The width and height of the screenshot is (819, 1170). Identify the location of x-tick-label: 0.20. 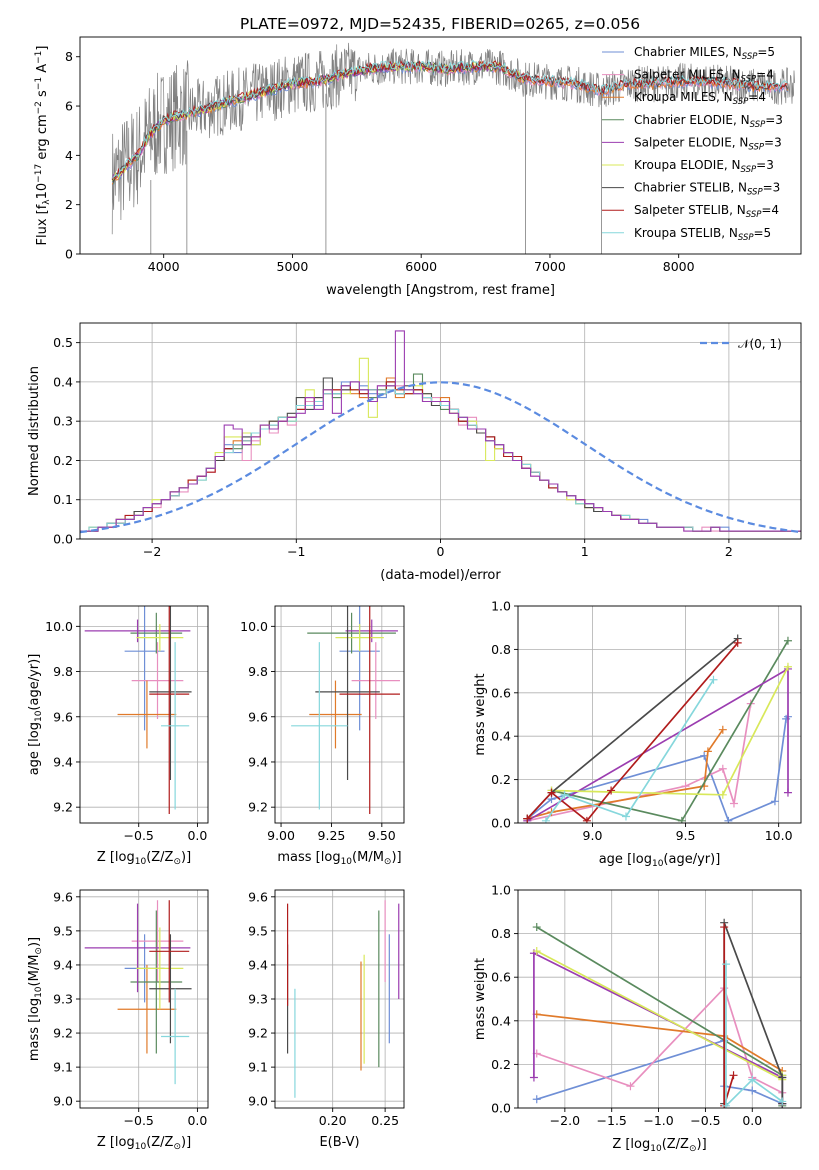
(333, 1120).